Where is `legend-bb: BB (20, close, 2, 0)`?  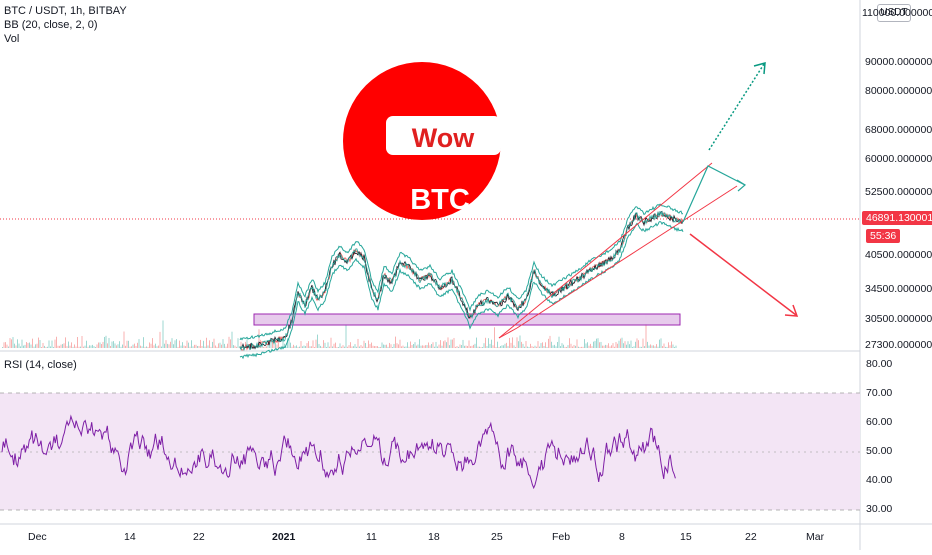
legend-bb: BB (20, close, 2, 0) is located at coordinates (51, 25).